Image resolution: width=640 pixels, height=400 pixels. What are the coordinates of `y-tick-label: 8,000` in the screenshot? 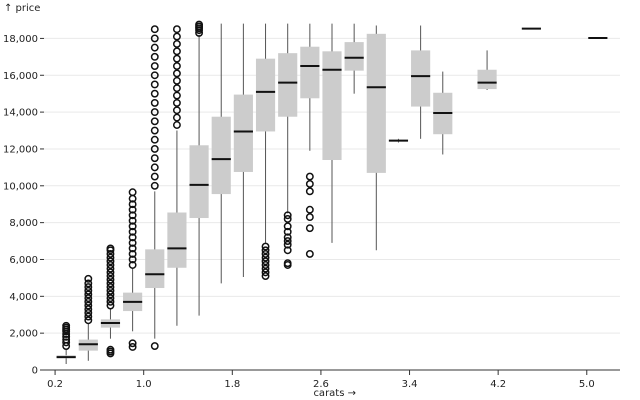 It's located at (23, 223).